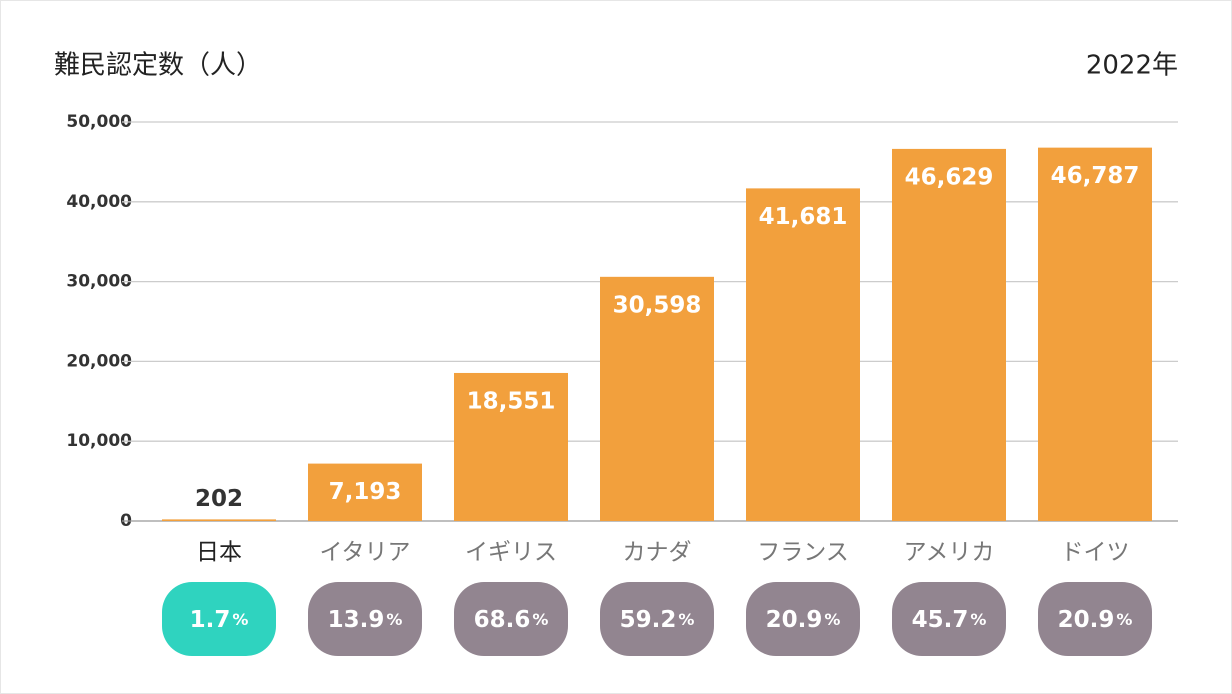 This screenshot has width=1232, height=694. I want to click on rate-value: 68.6, so click(502, 620).